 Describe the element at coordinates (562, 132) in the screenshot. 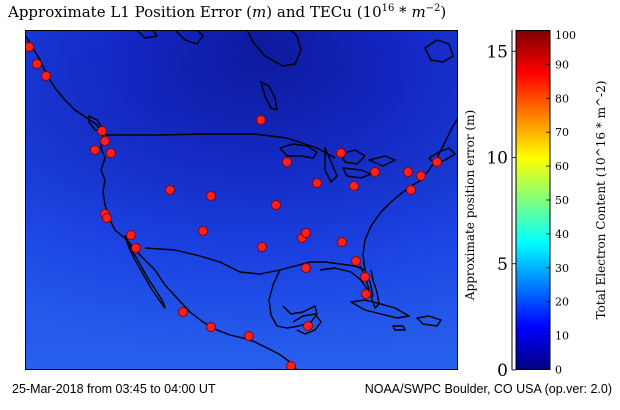

I see `colorbar-tick-label: 70` at that location.